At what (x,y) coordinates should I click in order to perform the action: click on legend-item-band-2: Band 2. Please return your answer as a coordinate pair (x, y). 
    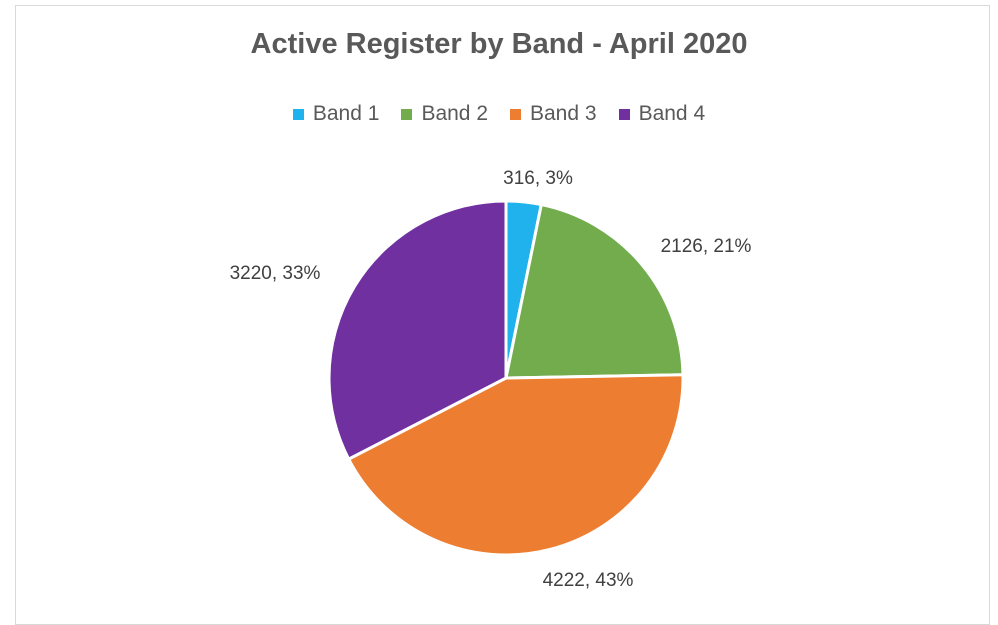
    Looking at the image, I should click on (444, 114).